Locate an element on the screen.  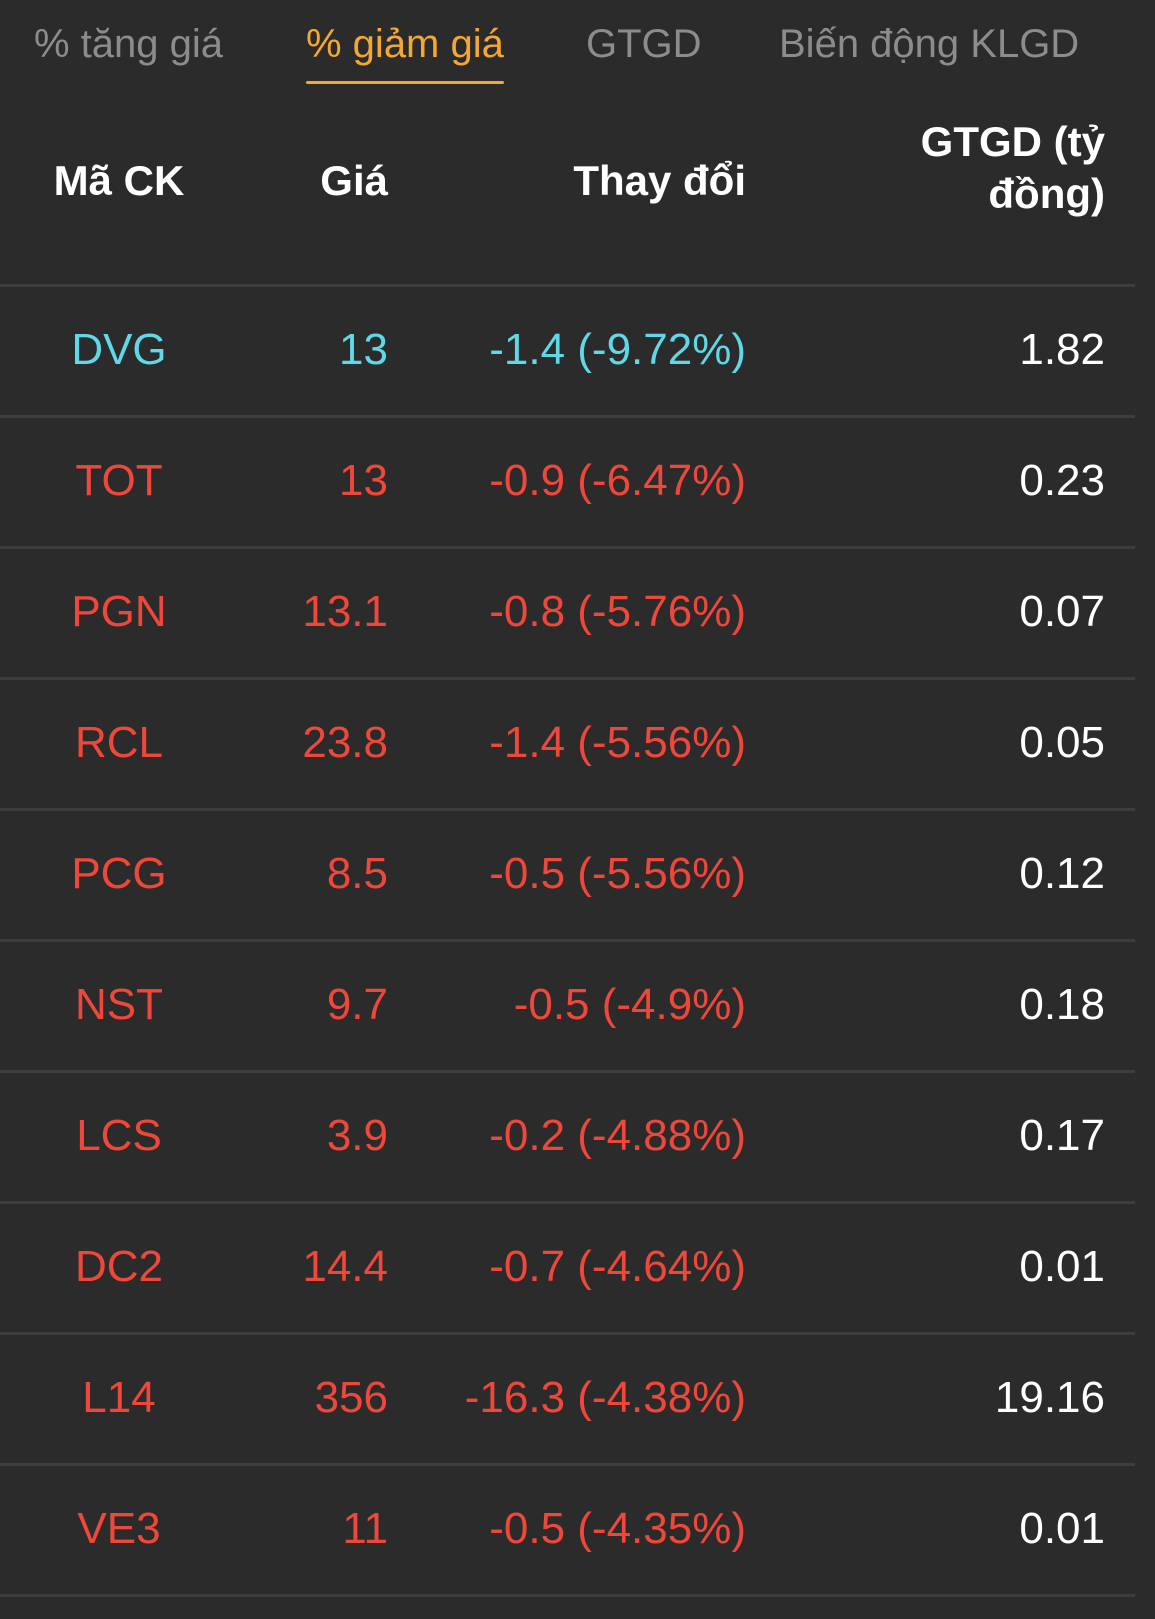
stock-price: 3.9 is located at coordinates (357, 1135).